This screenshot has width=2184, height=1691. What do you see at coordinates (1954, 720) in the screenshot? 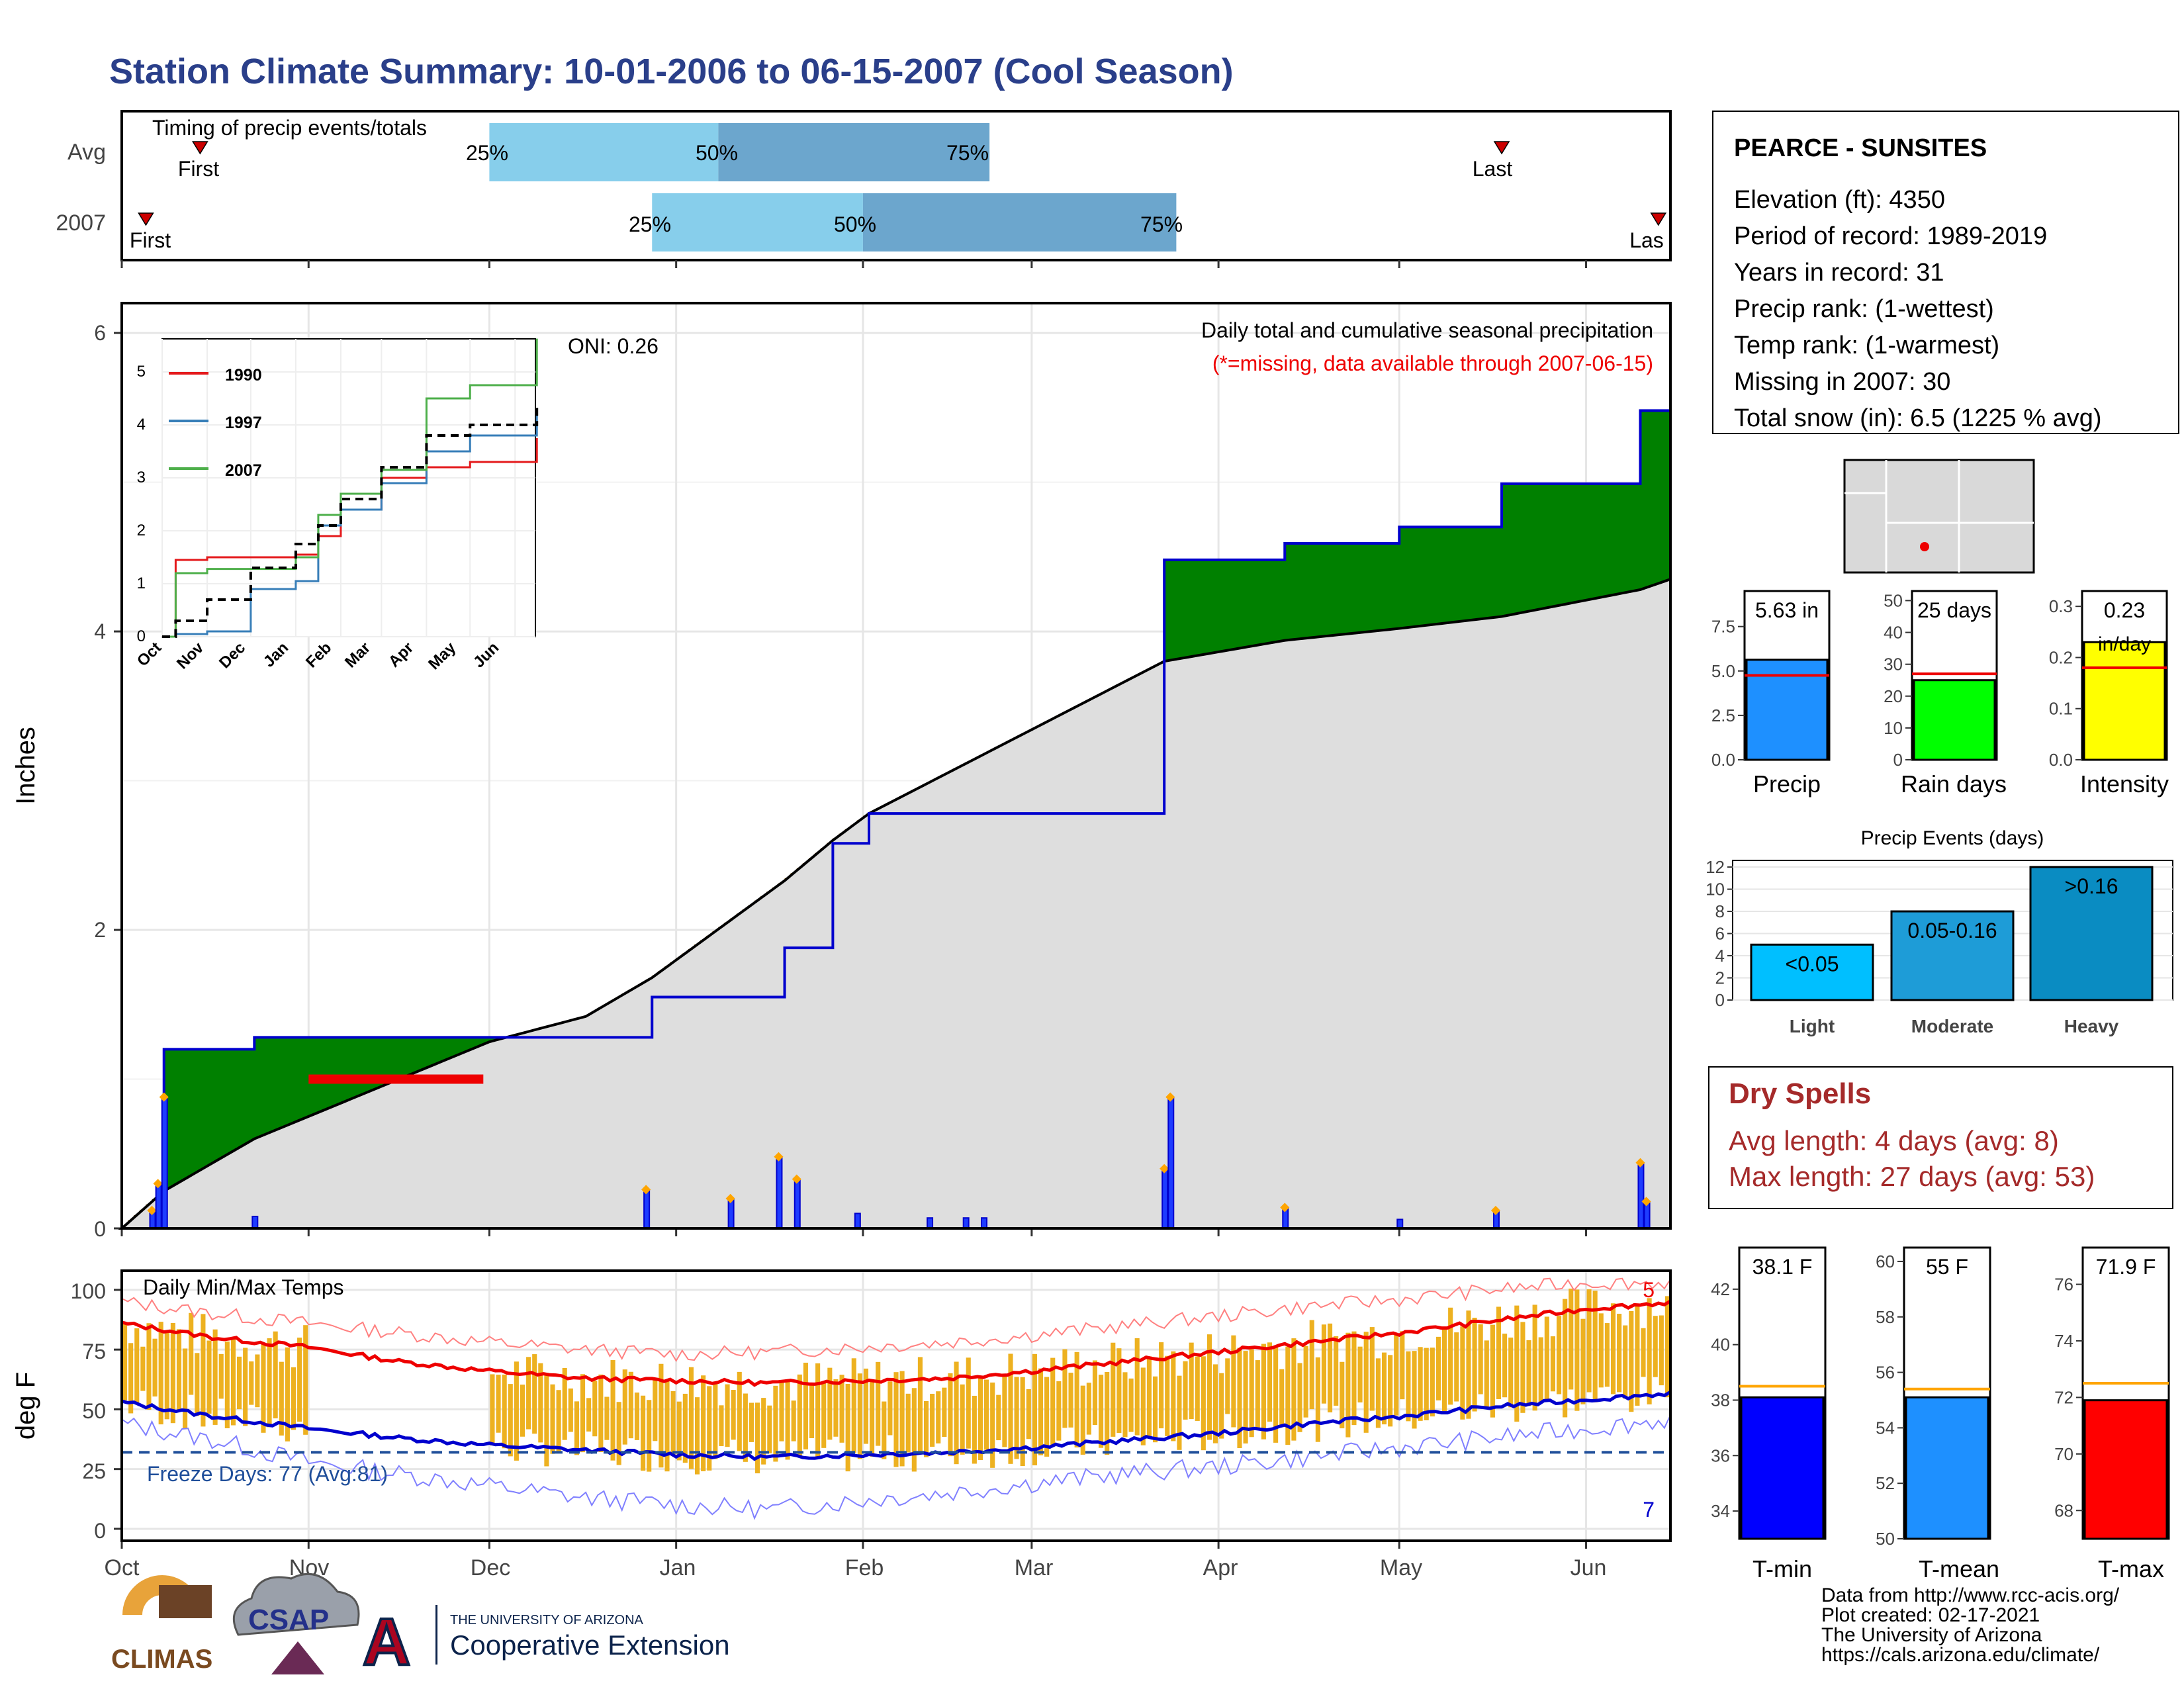
I see `mini-bar-value` at bounding box center [1954, 720].